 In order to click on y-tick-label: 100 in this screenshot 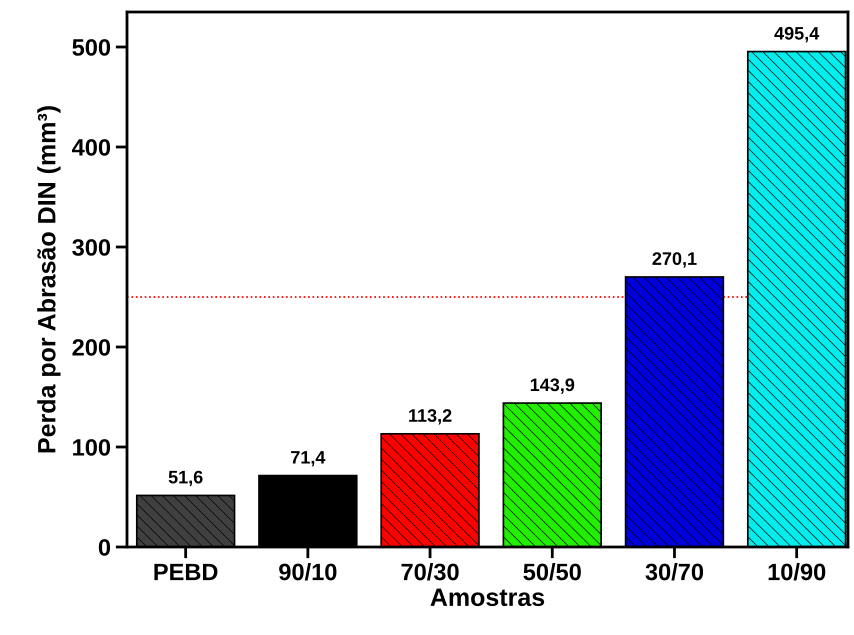, I will do `click(91, 447)`.